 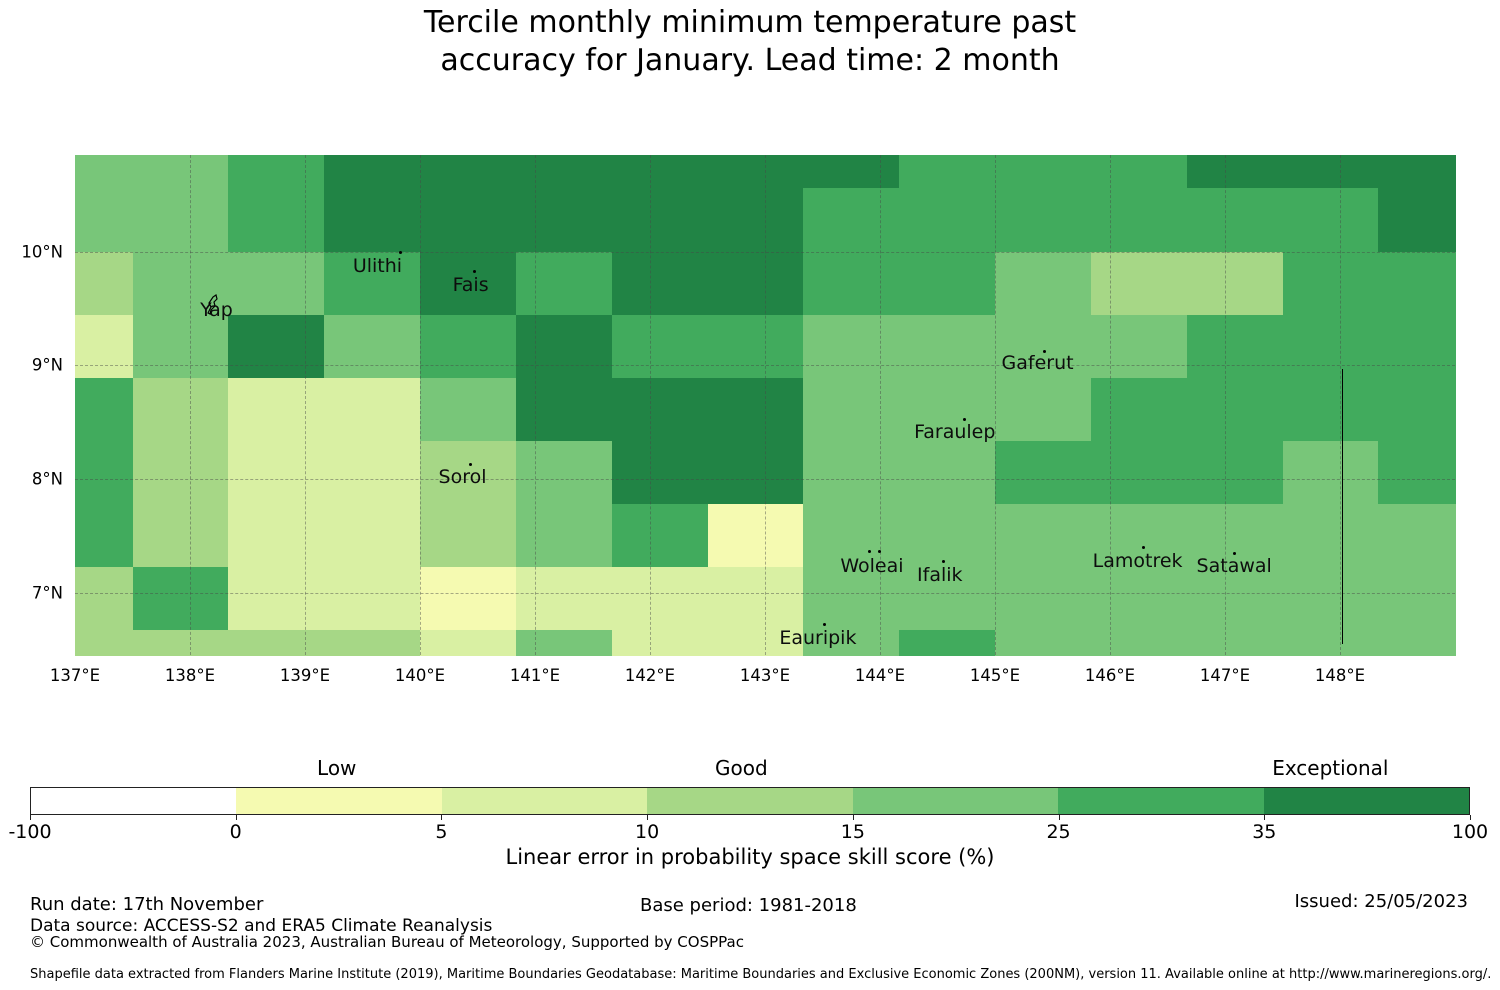 I want to click on colorbar-tick-label: 35, so click(x=1264, y=832).